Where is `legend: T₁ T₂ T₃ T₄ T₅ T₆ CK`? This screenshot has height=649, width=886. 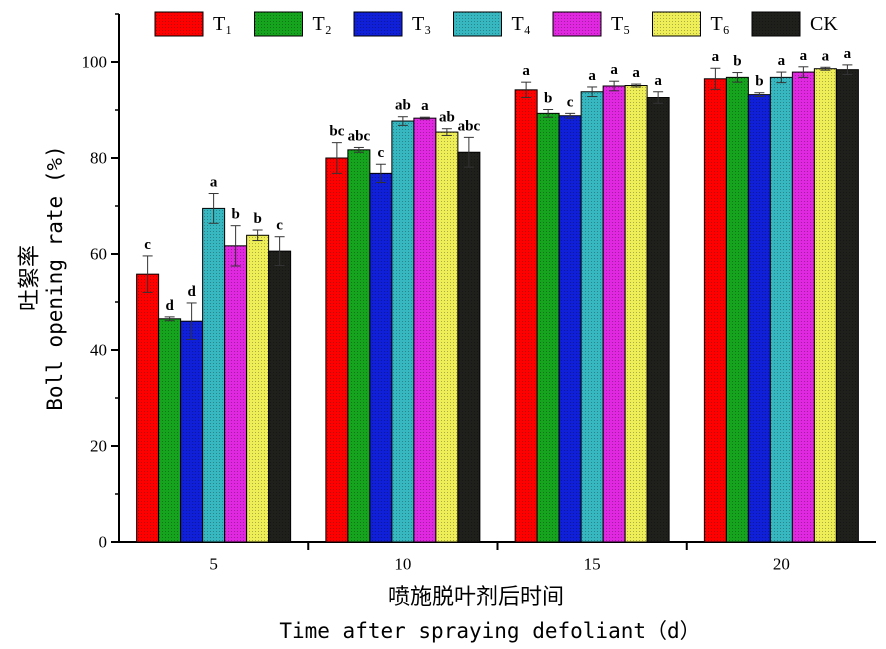 legend: T₁ T₂ T₃ T₄ T₅ T₆ CK is located at coordinates (496, 24).